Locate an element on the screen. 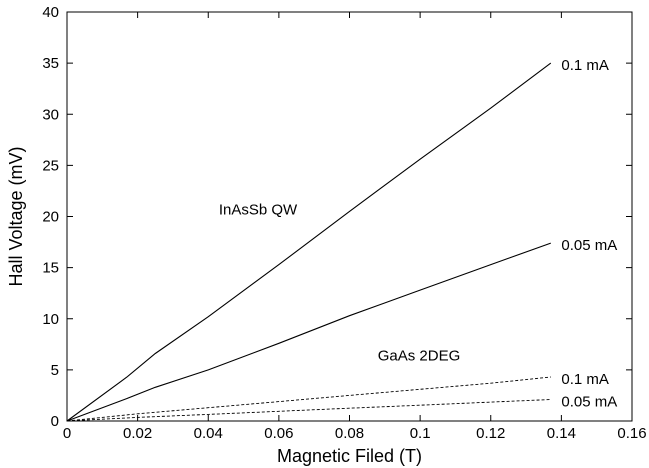 The image size is (649, 468). annotation-1: GaAs 2DEG is located at coordinates (419, 356).